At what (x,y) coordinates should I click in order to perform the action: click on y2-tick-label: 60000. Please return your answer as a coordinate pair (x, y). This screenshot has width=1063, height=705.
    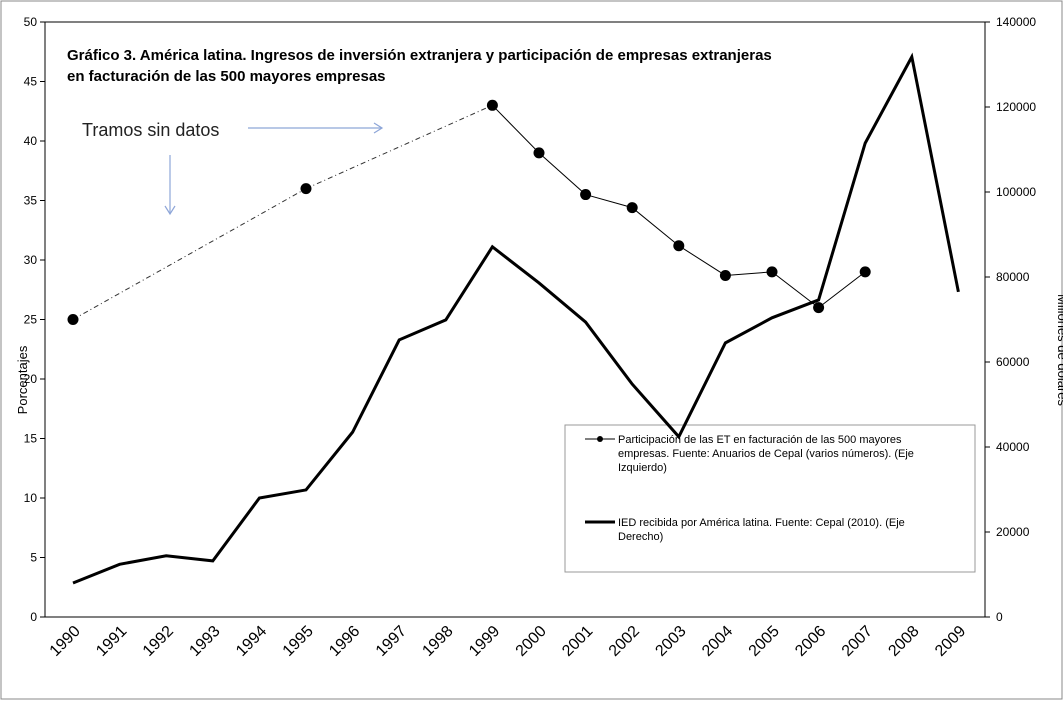
    Looking at the image, I should click on (1013, 362).